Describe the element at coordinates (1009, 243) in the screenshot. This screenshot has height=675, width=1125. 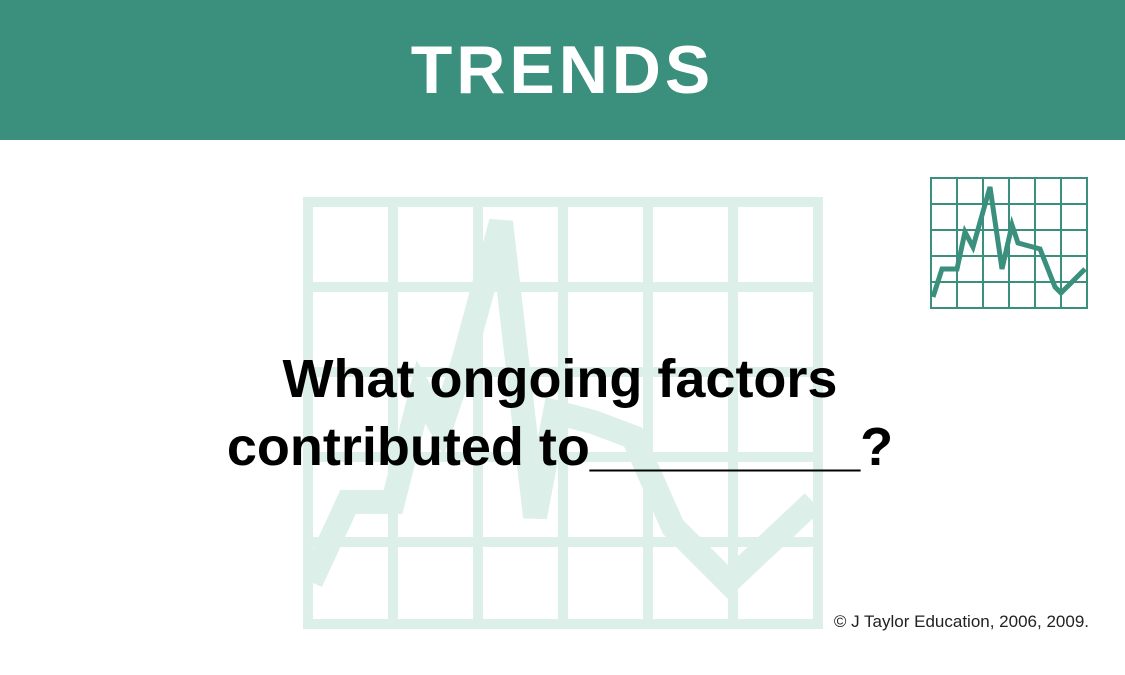
I see `trend-chart-icon` at that location.